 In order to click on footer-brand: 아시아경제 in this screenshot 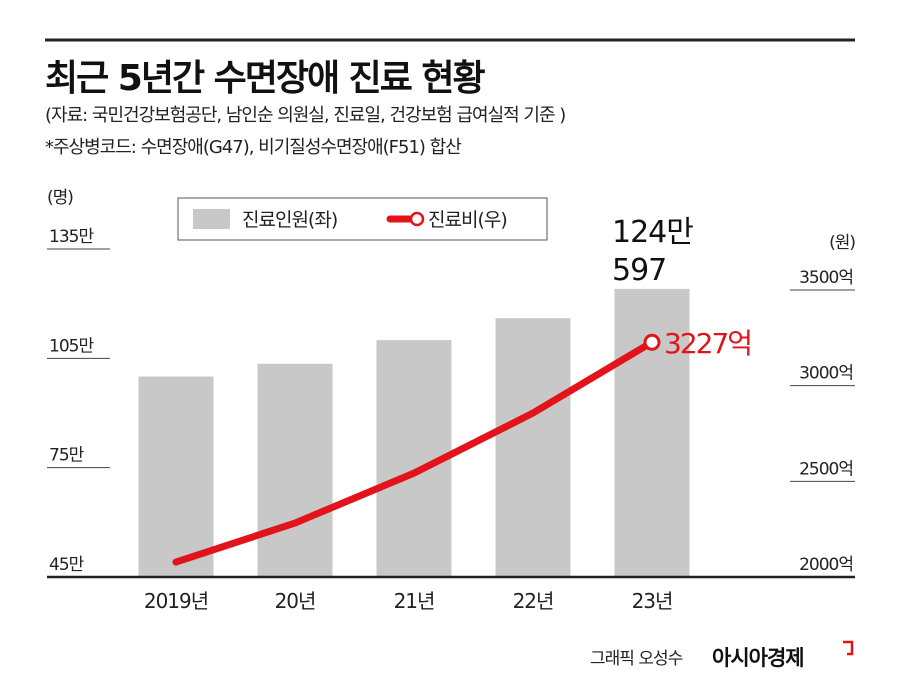, I will do `click(758, 658)`.